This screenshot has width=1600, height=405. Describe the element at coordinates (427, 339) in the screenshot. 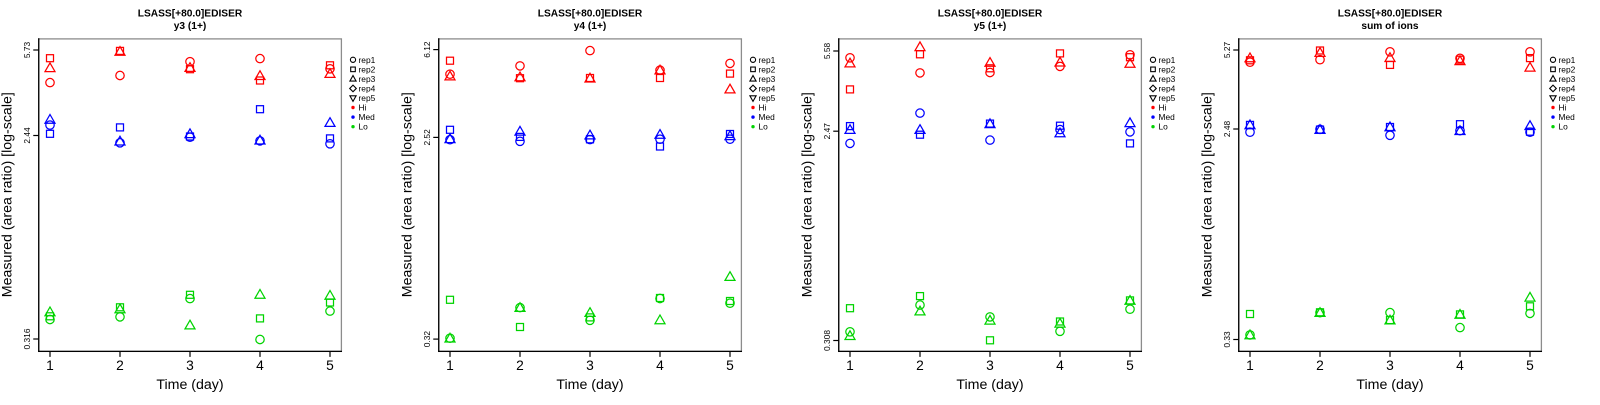

I see `svg-text: 0.32` at that location.